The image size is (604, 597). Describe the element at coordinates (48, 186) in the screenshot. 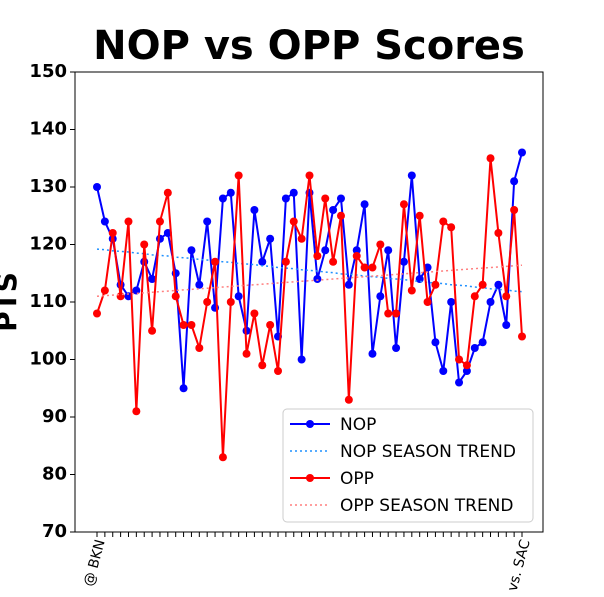

I see `y-tick-label: 130` at that location.